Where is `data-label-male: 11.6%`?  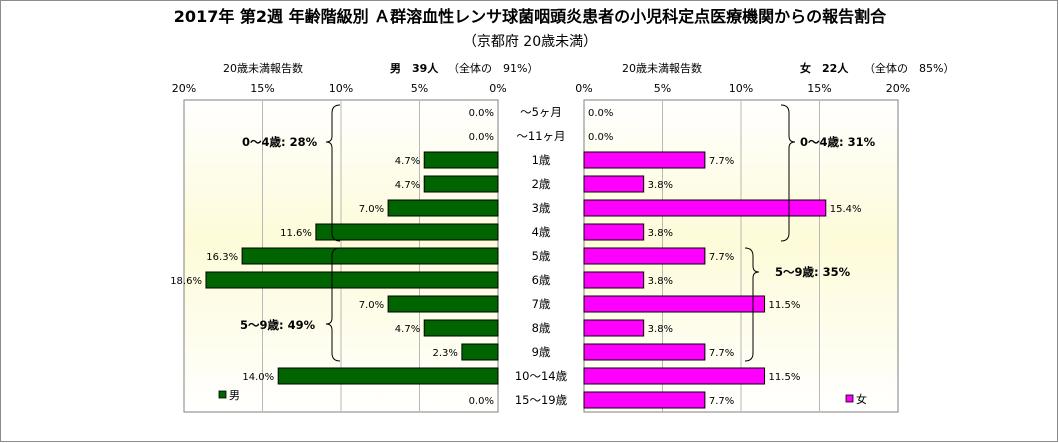
data-label-male: 11.6% is located at coordinates (296, 233).